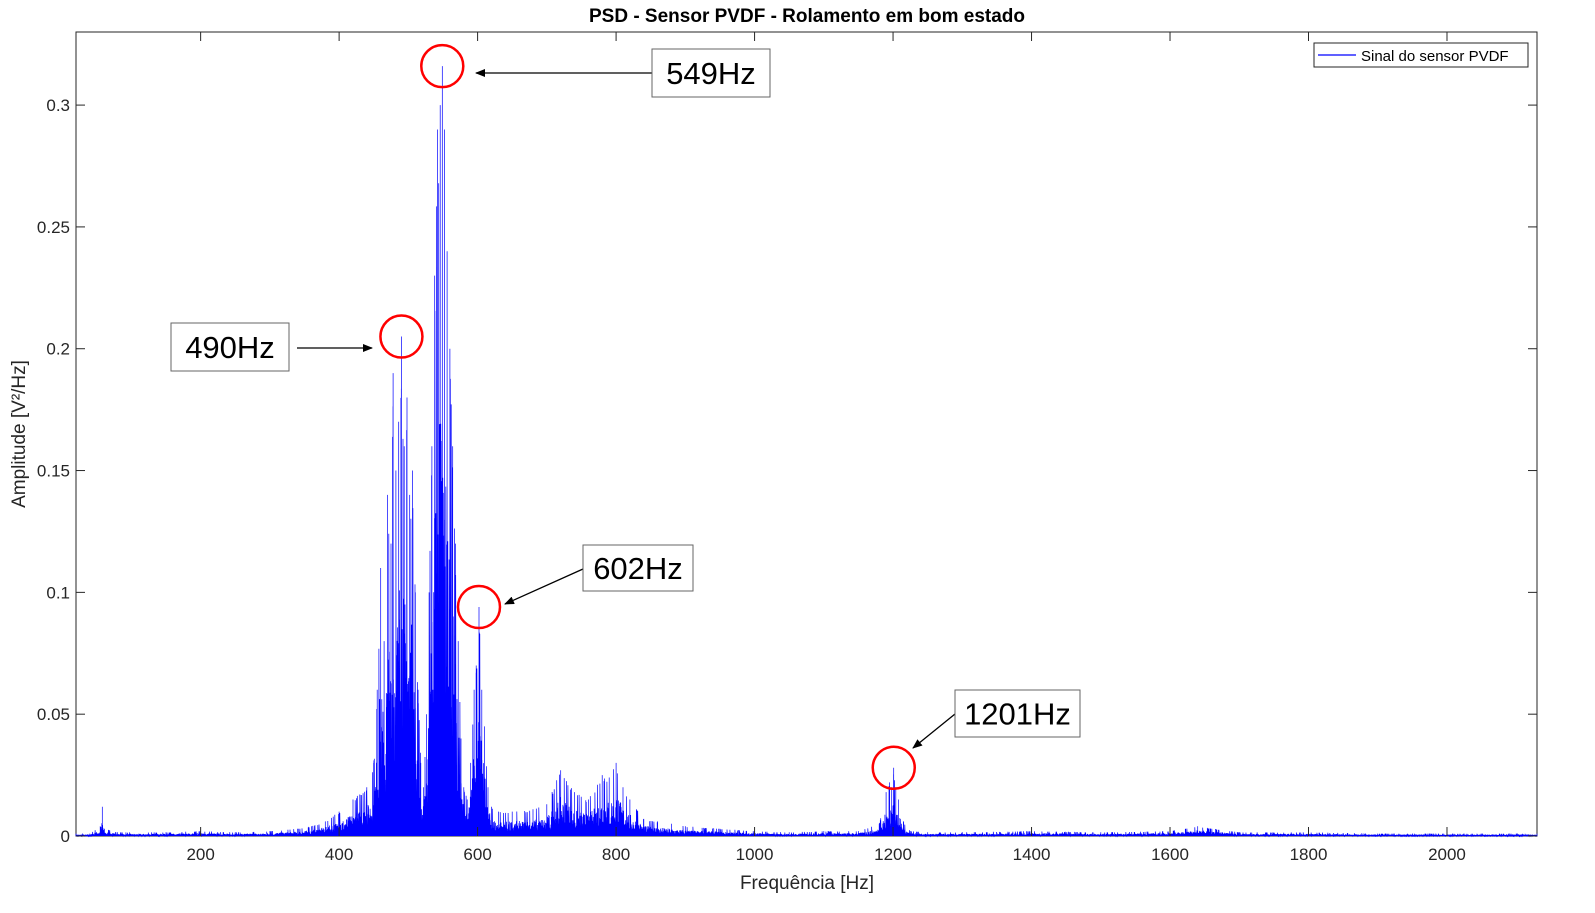 Image resolution: width=1595 pixels, height=913 pixels. I want to click on x-tick-label: 1200, so click(893, 854).